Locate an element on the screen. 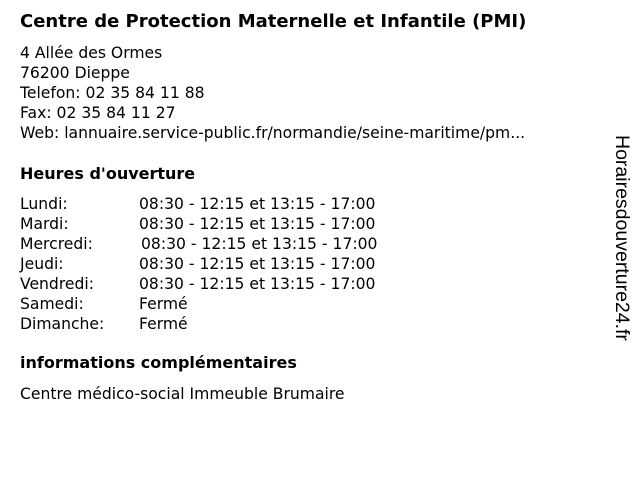 Image resolution: width=640 pixels, height=480 pixels. day: Lundi: is located at coordinates (44, 204).